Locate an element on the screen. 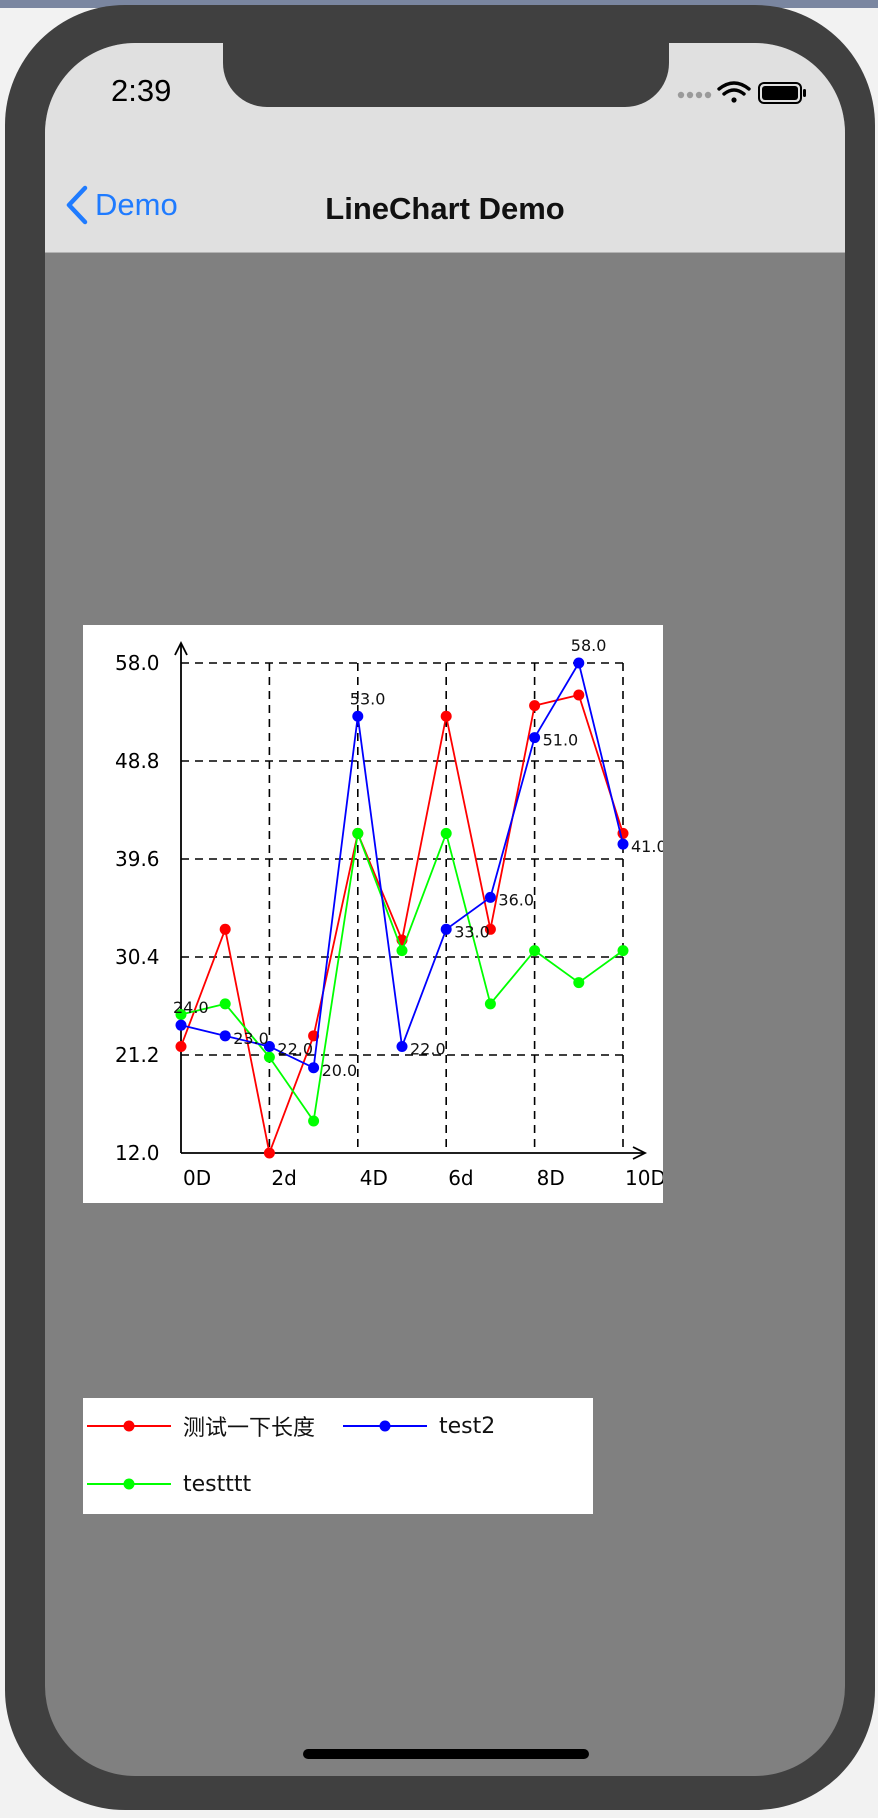 Image resolution: width=878 pixels, height=1818 pixels. y-tick-label: 30.4 is located at coordinates (137, 957).